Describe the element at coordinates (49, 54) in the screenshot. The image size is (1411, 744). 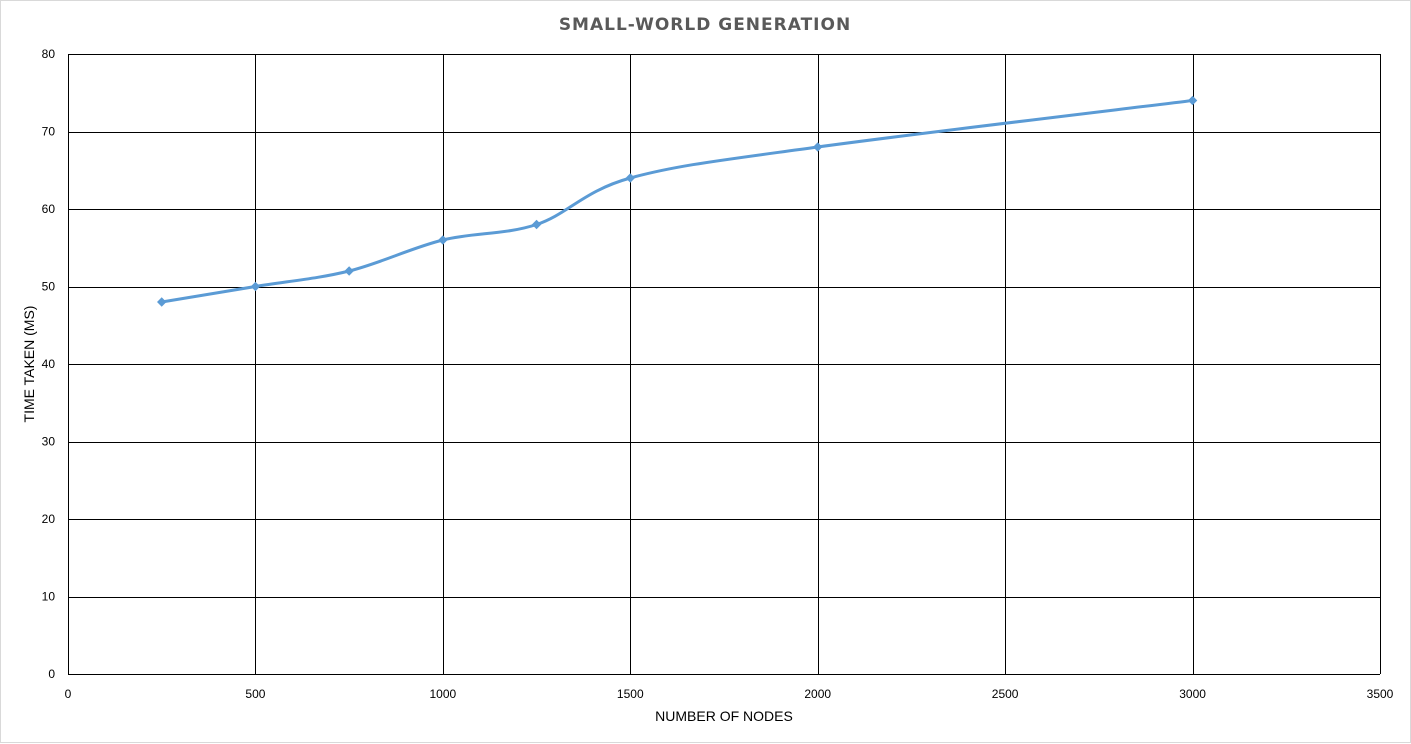
I see `y-tick-label: 80` at that location.